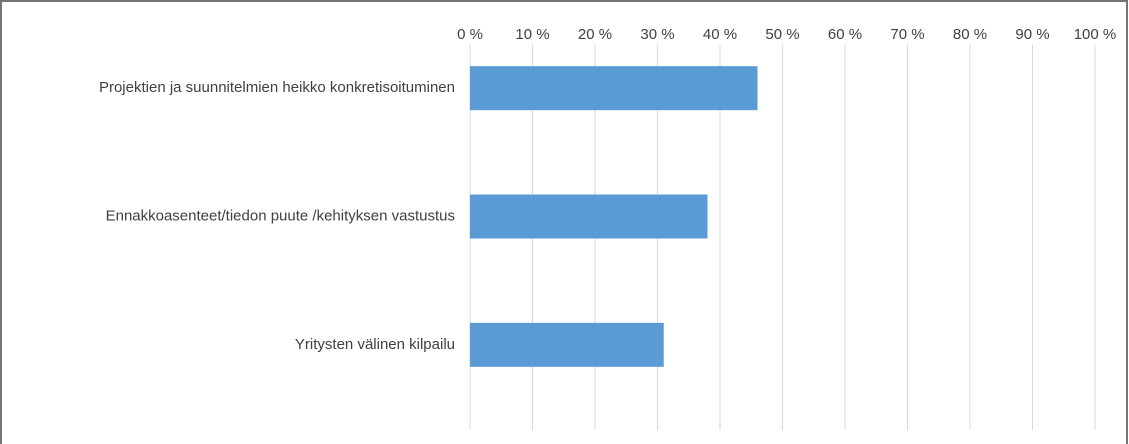 The height and width of the screenshot is (444, 1129). Describe the element at coordinates (470, 34) in the screenshot. I see `x-tick-label: 0 %` at that location.